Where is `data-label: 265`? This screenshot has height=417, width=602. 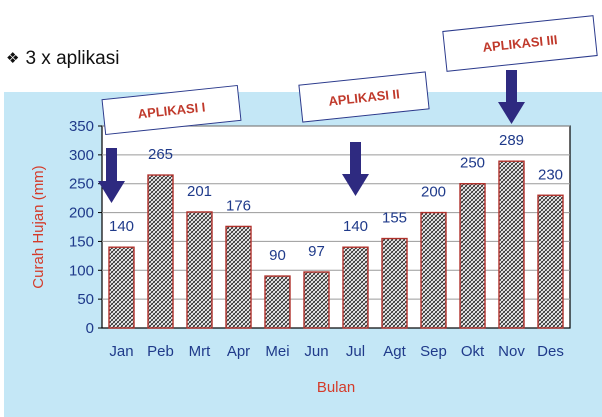
data-label: 265 is located at coordinates (160, 154).